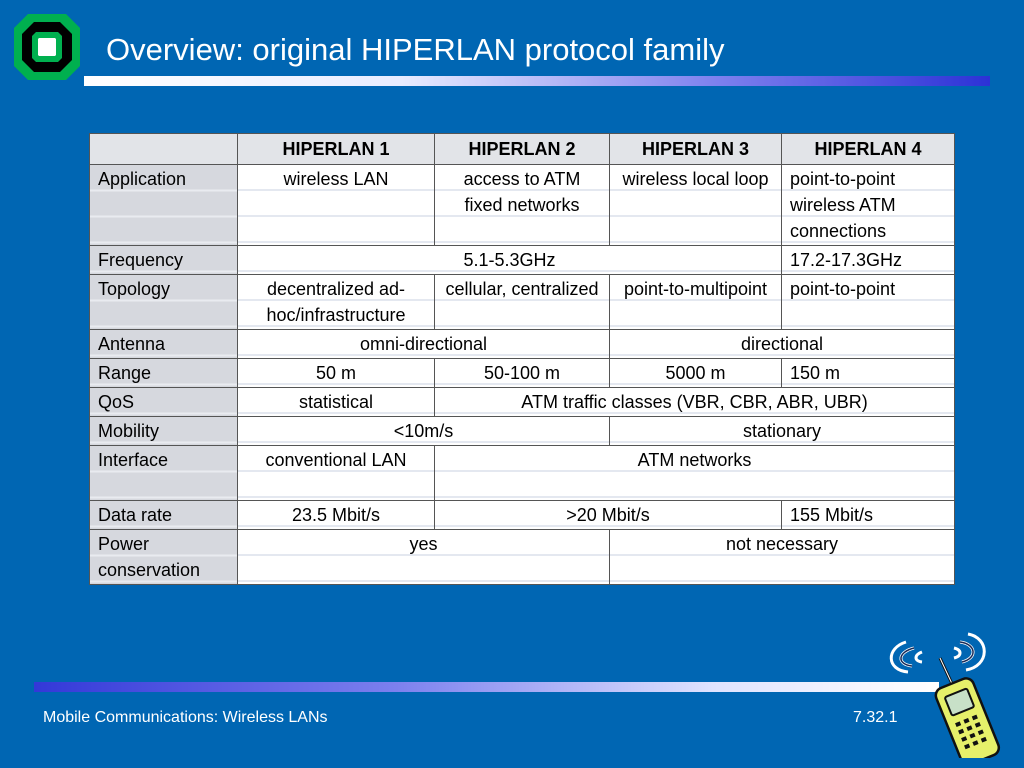 This screenshot has height=768, width=1024. I want to click on table-cell: conventional LAN, so click(336, 473).